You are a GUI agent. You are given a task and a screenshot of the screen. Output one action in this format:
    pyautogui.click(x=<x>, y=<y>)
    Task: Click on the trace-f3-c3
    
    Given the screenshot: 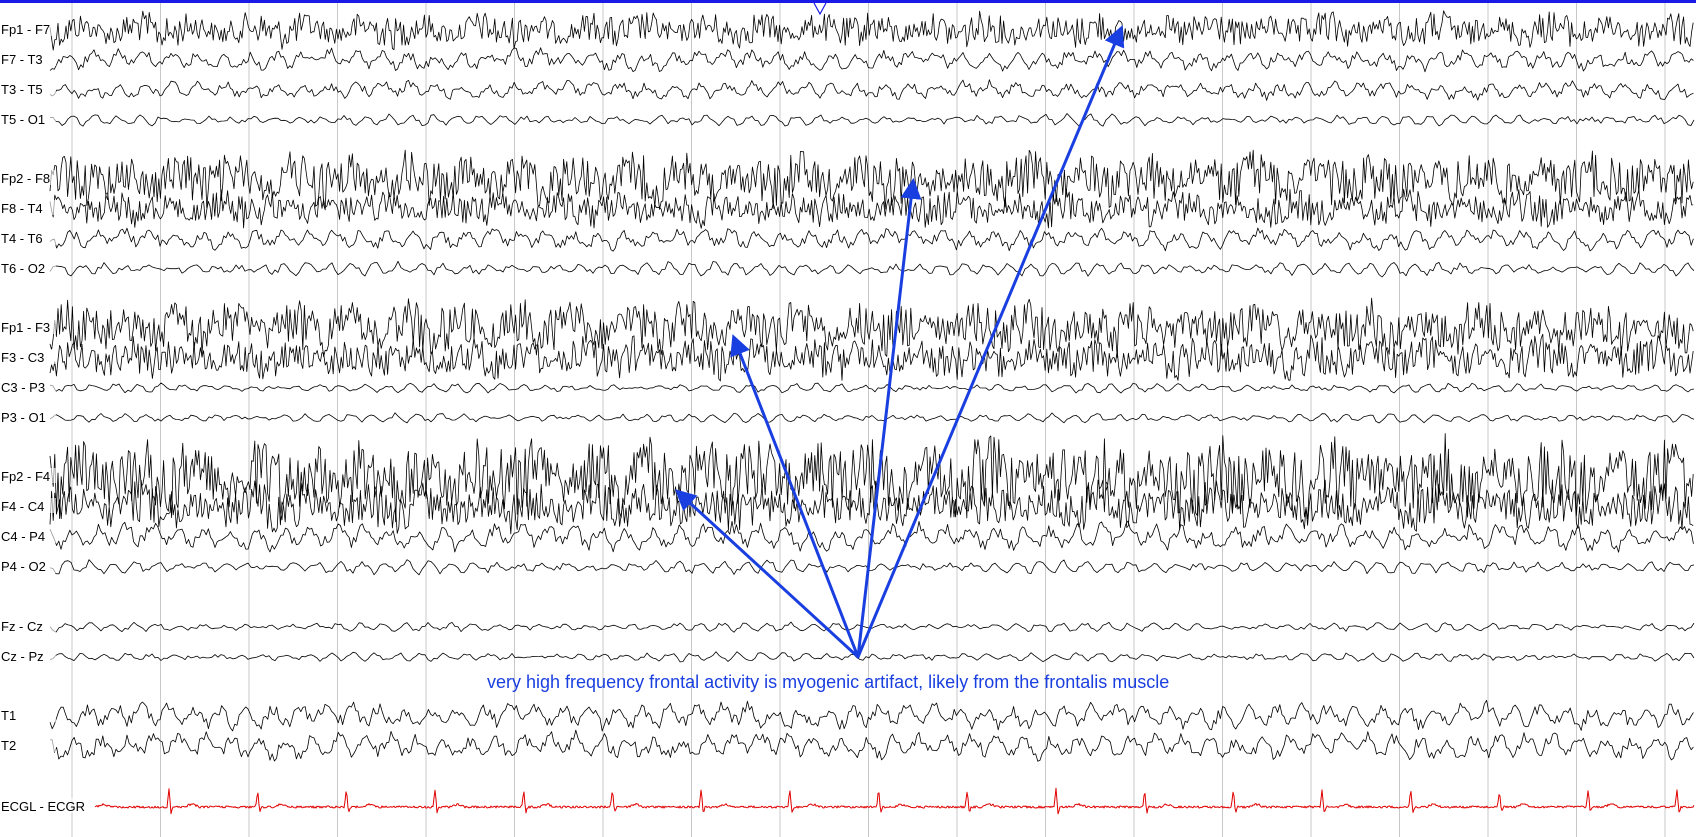 What is the action you would take?
    pyautogui.click(x=871, y=357)
    